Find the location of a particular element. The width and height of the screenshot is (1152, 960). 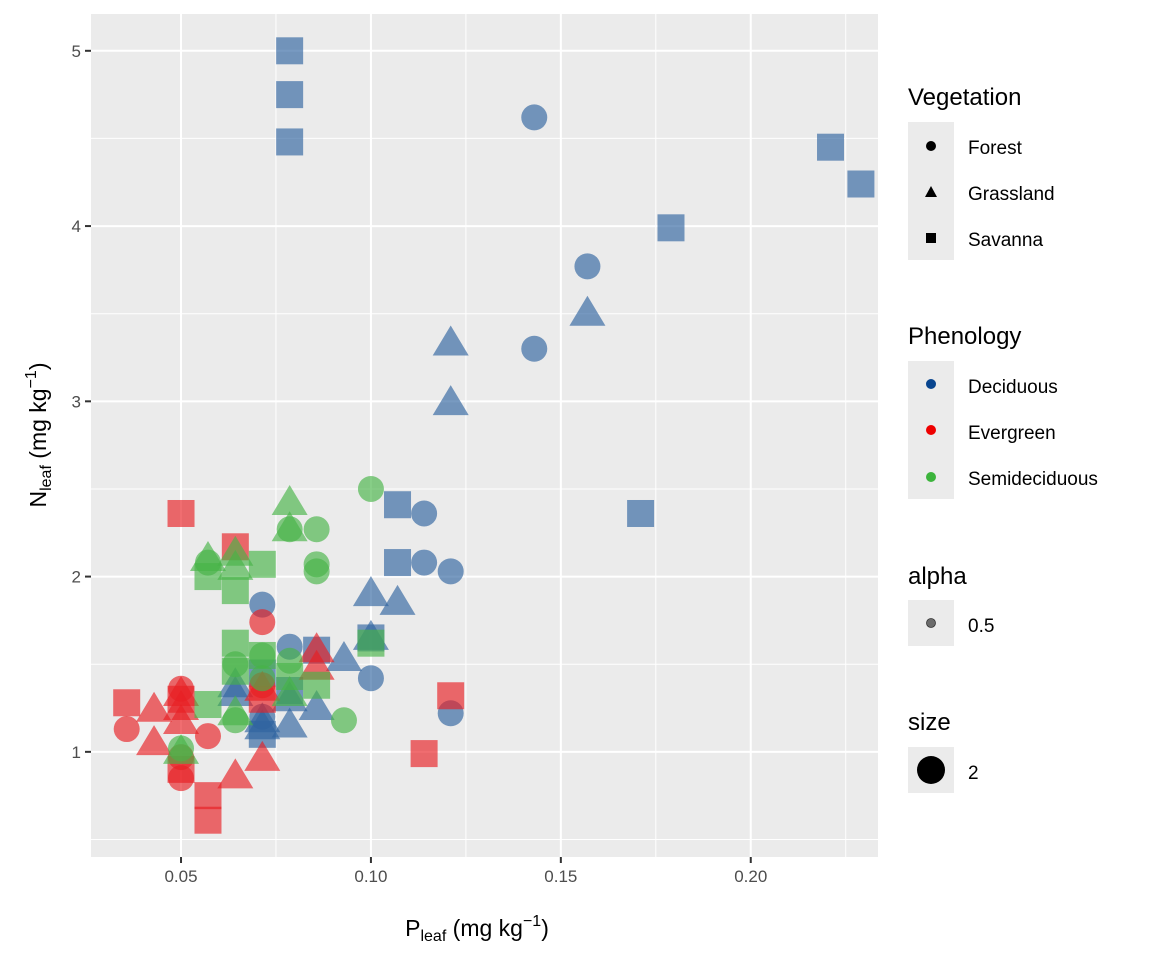

y-axis-title-main: N is located at coordinates (38, 499).